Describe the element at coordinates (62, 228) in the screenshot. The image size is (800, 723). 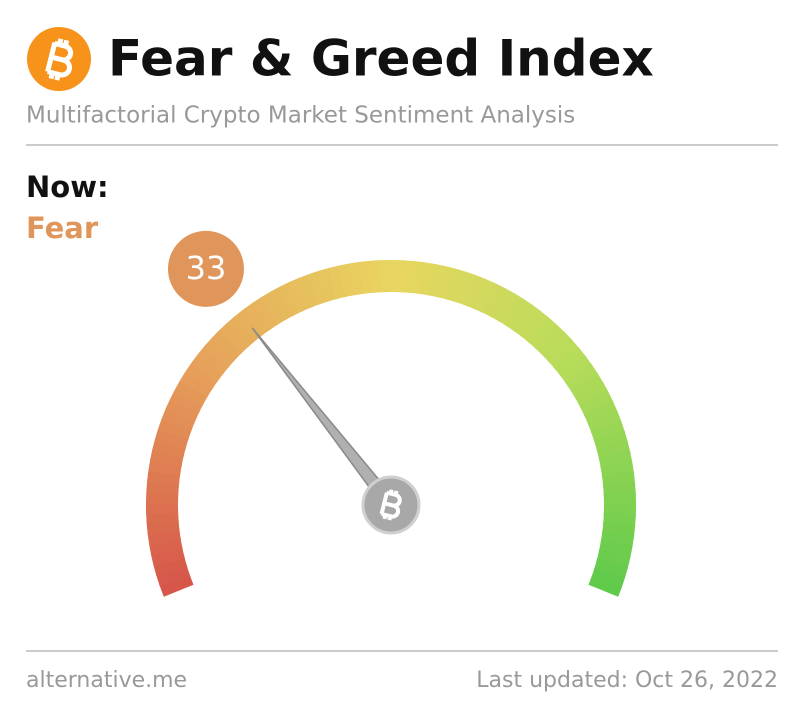
I see `classification: Fear` at that location.